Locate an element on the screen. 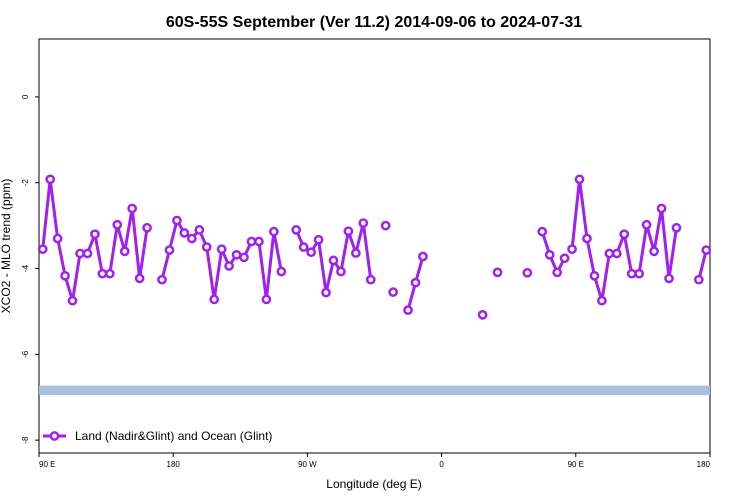  y-axis: 0 -2 -4 -6 -8 is located at coordinates (30, 269).